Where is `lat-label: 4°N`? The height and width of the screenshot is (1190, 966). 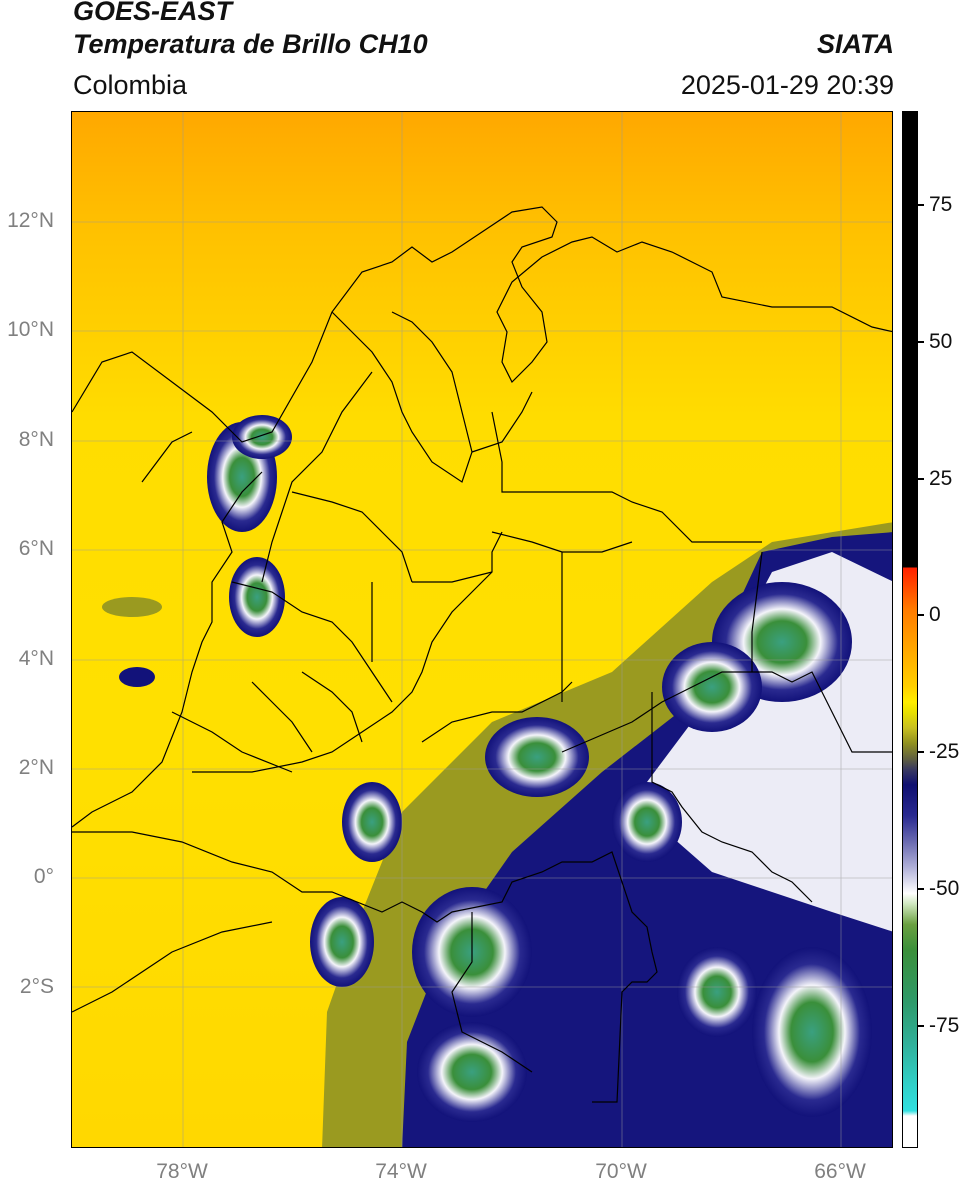
lat-label: 4°N is located at coordinates (36, 658).